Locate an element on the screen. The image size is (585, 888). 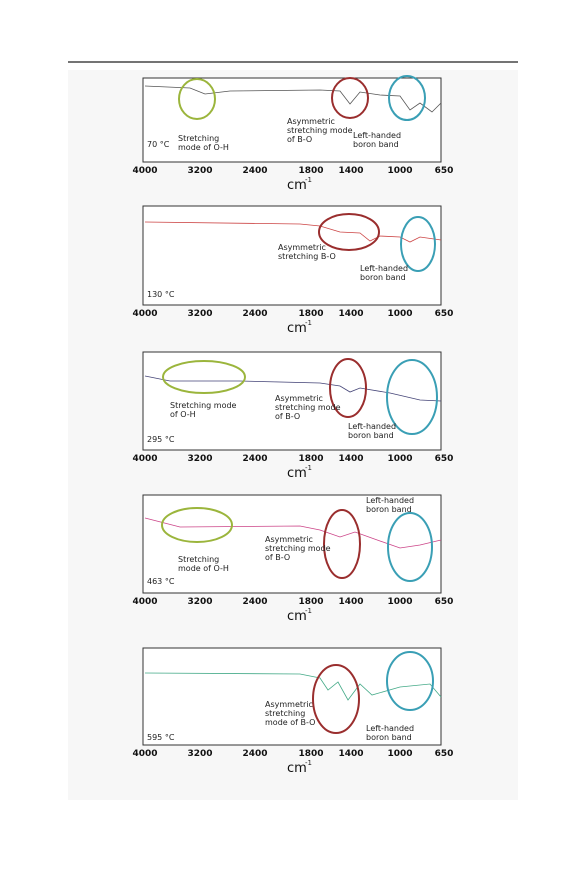
temperature-label: 595 °C is located at coordinates (161, 737).